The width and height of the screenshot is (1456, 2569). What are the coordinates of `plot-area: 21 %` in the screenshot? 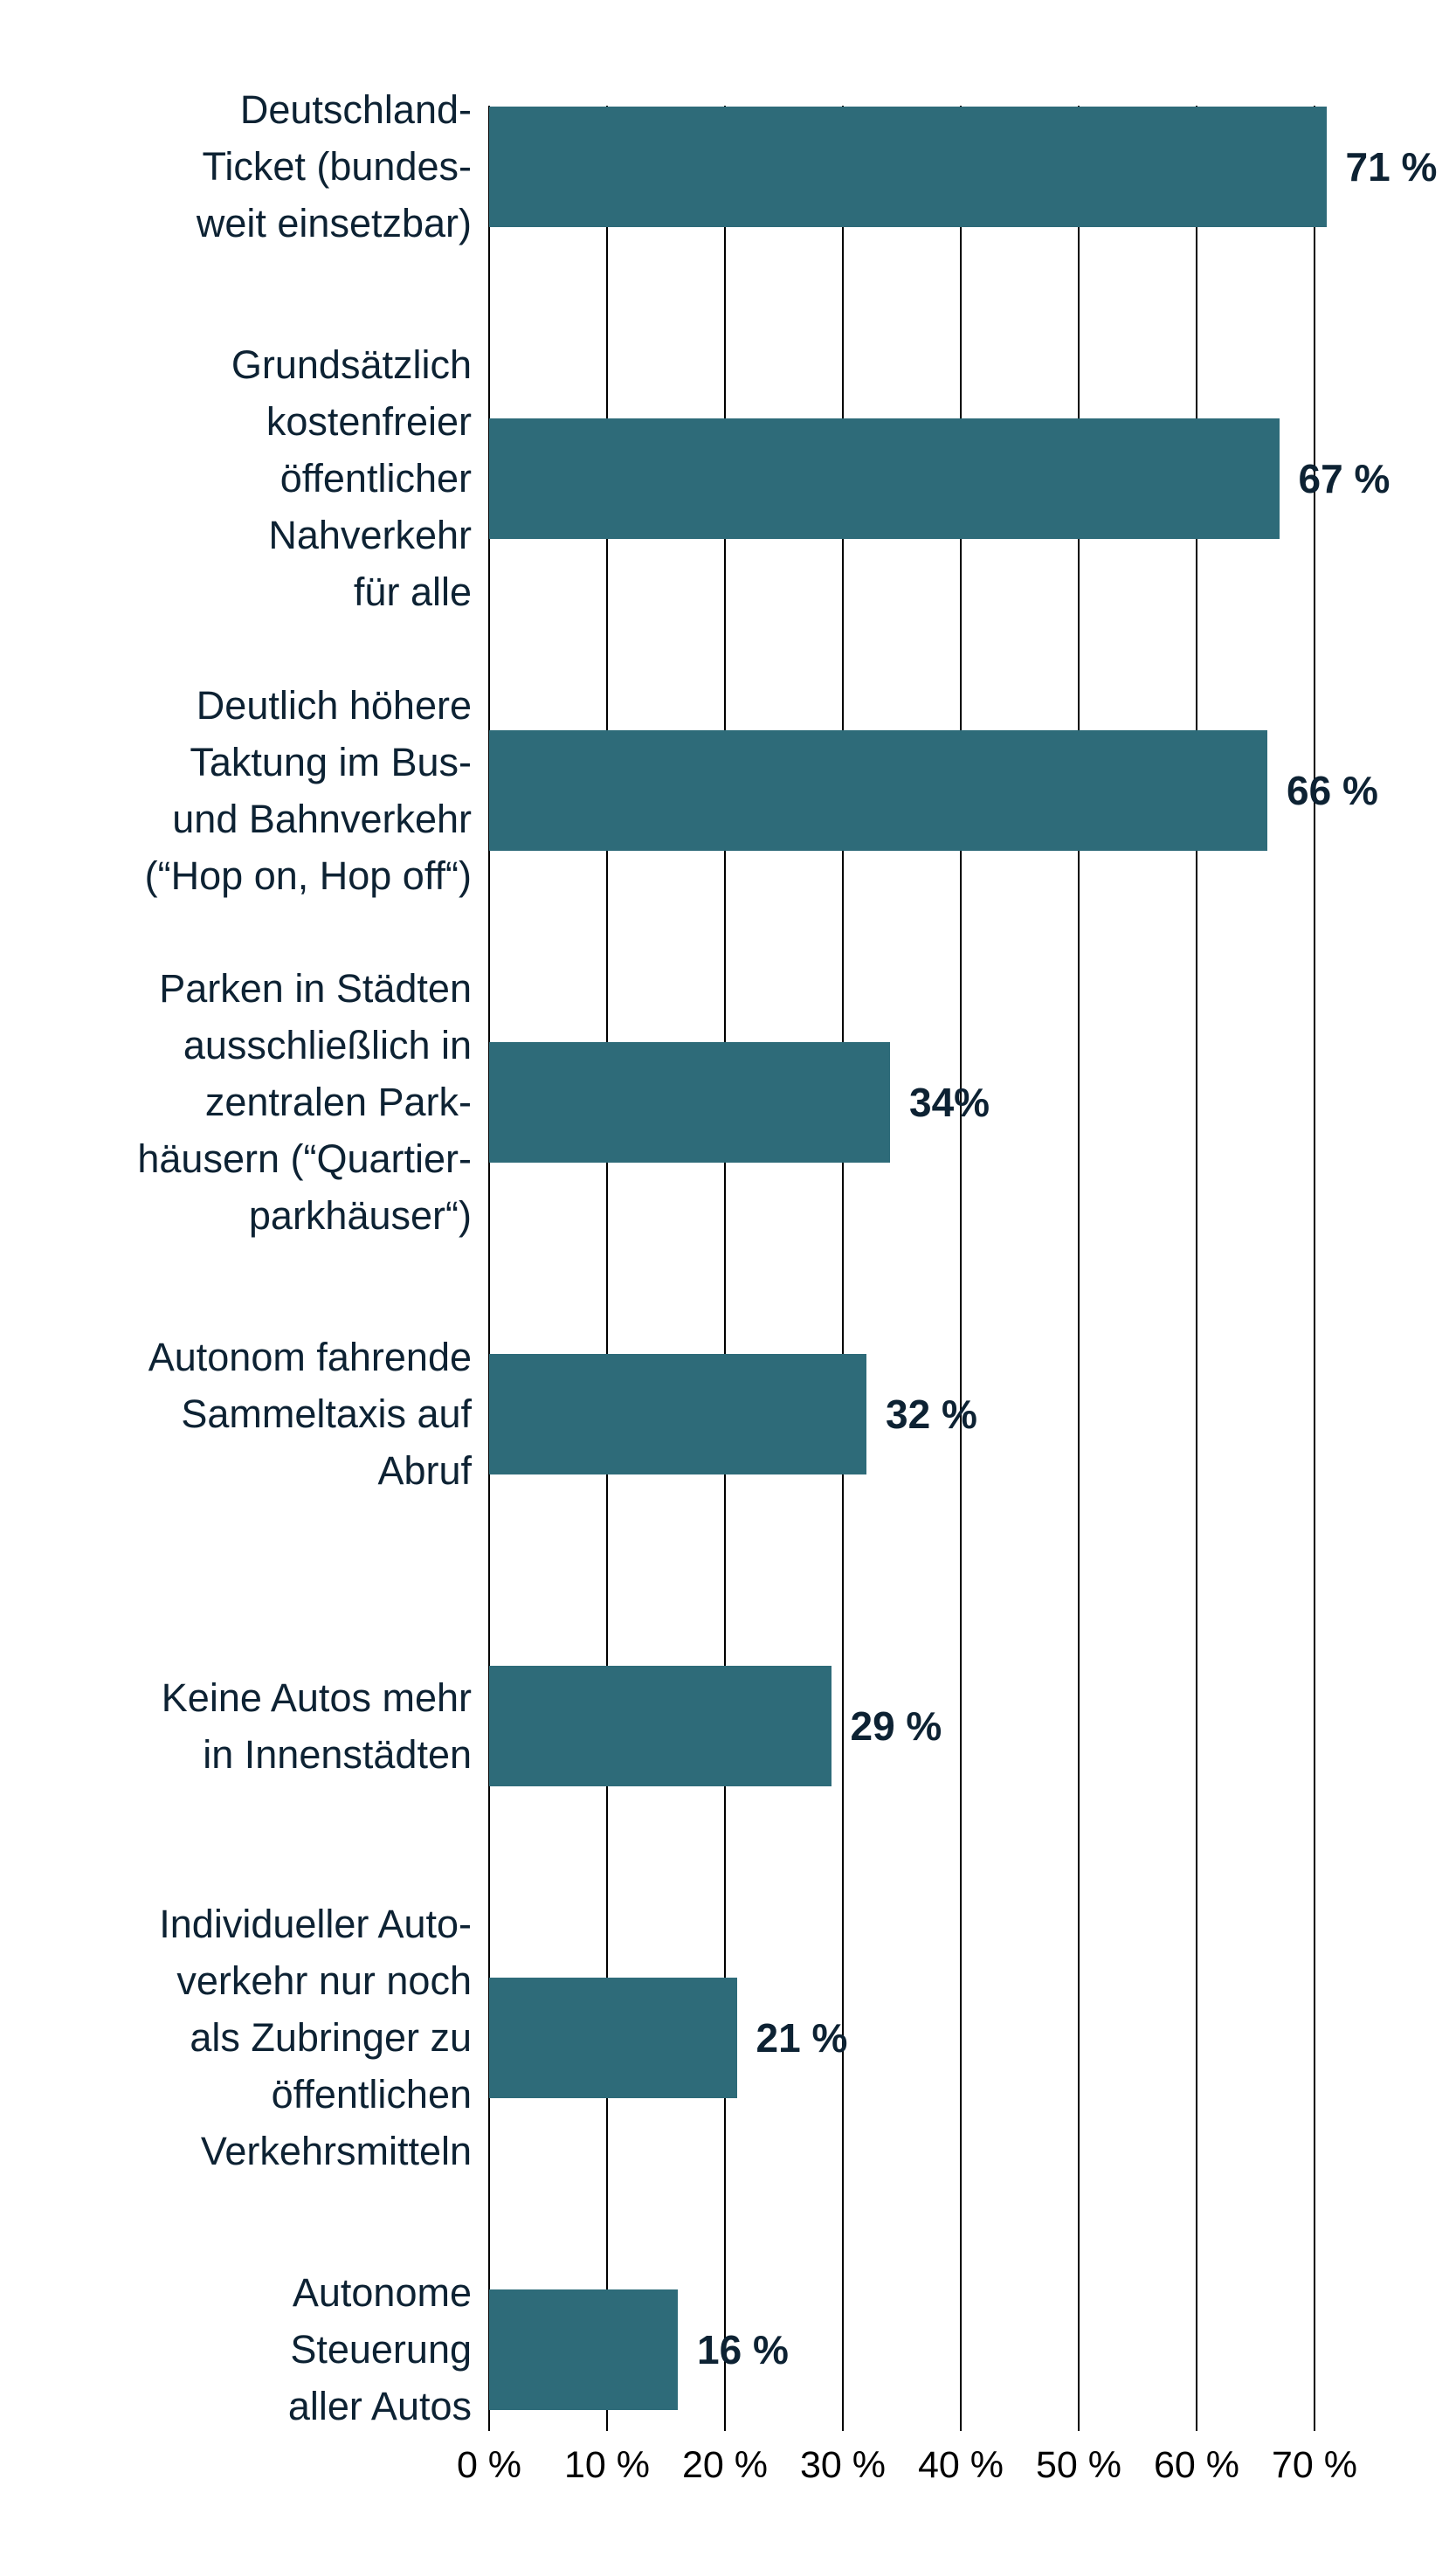 It's located at (902, 2037).